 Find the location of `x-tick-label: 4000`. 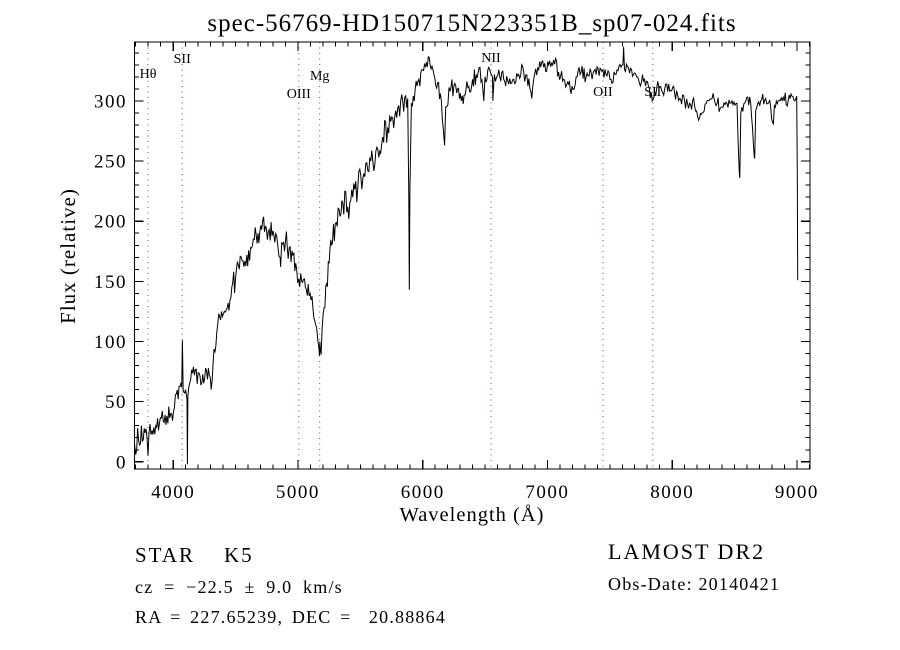

x-tick-label: 4000 is located at coordinates (173, 492).